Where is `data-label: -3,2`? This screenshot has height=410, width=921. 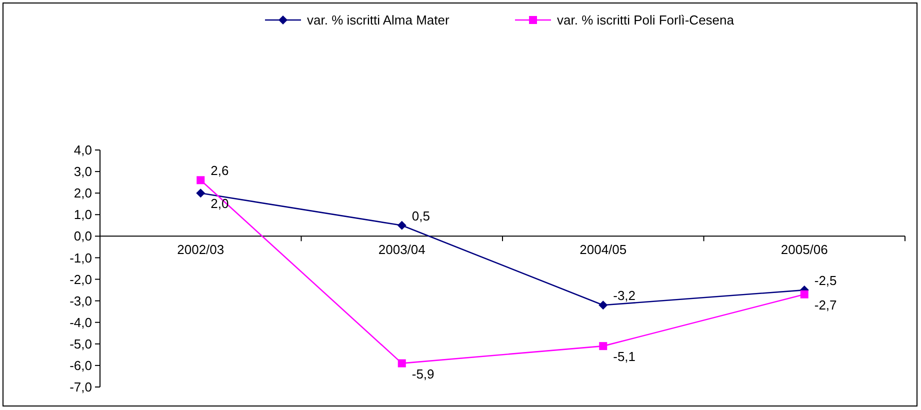
data-label: -3,2 is located at coordinates (624, 296).